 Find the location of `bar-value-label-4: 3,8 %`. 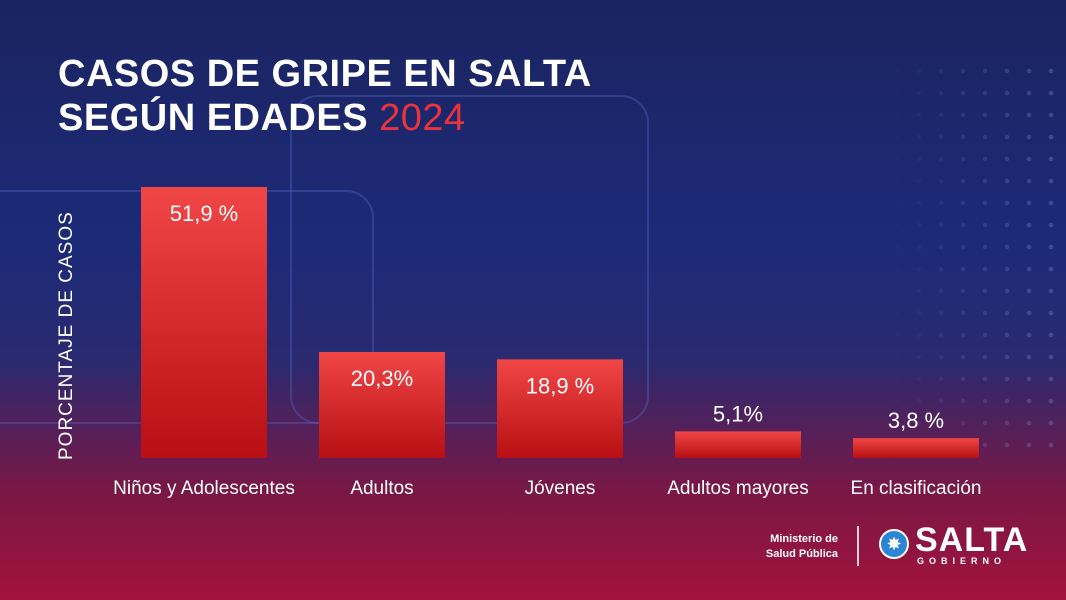

bar-value-label-4: 3,8 % is located at coordinates (916, 420).